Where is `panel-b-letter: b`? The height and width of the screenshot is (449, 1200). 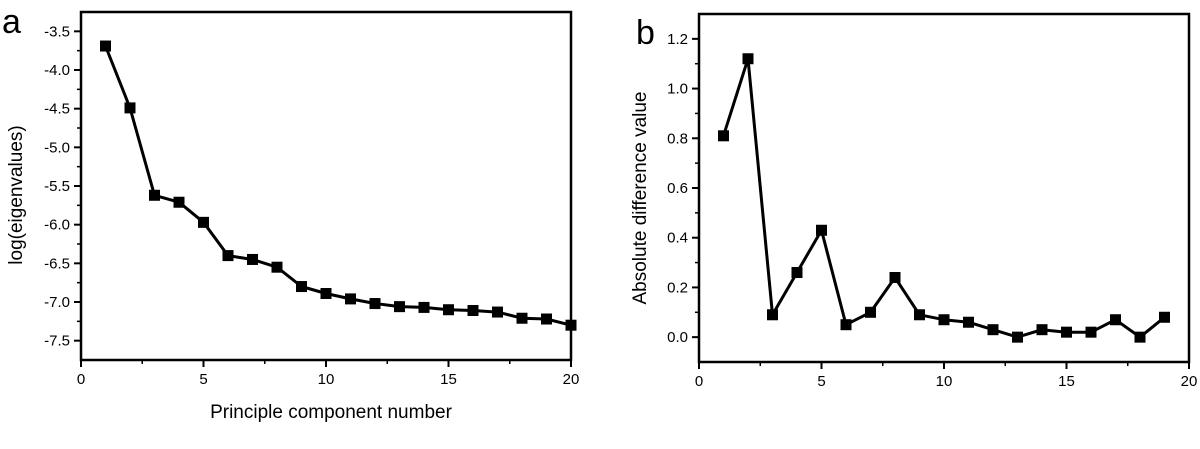
panel-b-letter: b is located at coordinates (645, 33).